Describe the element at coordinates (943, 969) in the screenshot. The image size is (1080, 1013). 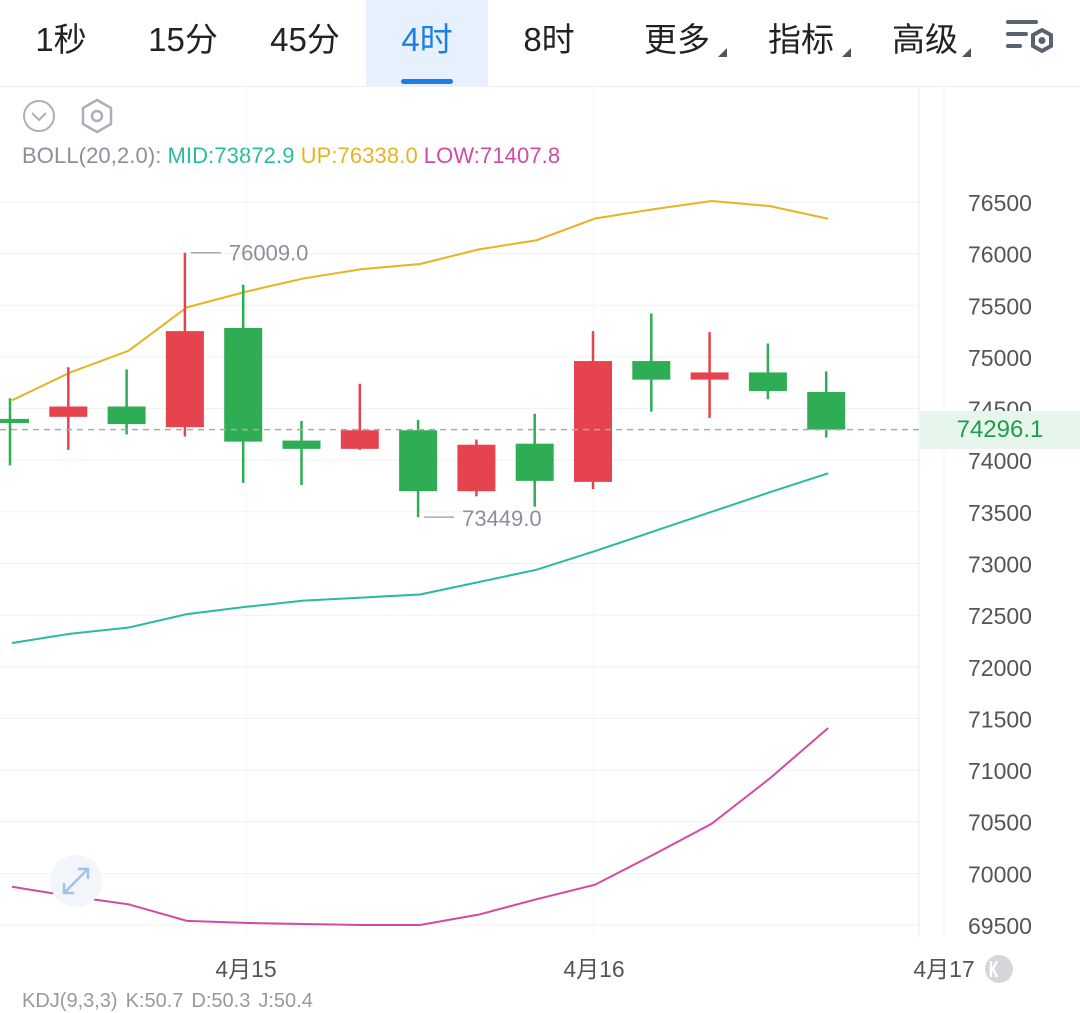
I see `time-tick-label: 4月17` at that location.